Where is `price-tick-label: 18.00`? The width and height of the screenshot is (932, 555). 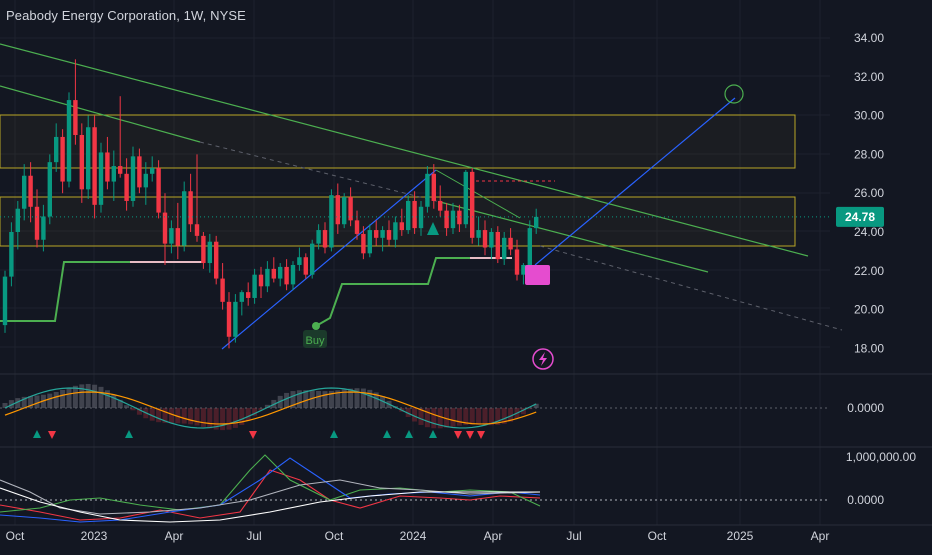
price-tick-label: 18.00 is located at coordinates (869, 348).